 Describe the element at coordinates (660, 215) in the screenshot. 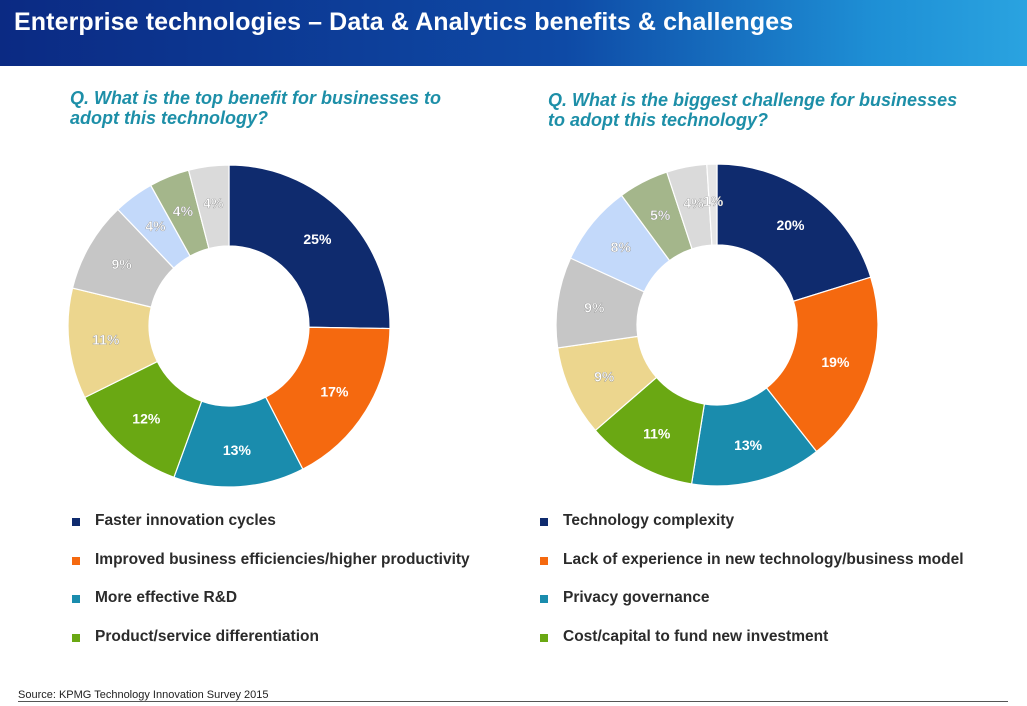

I see `slice-label: 5%` at that location.